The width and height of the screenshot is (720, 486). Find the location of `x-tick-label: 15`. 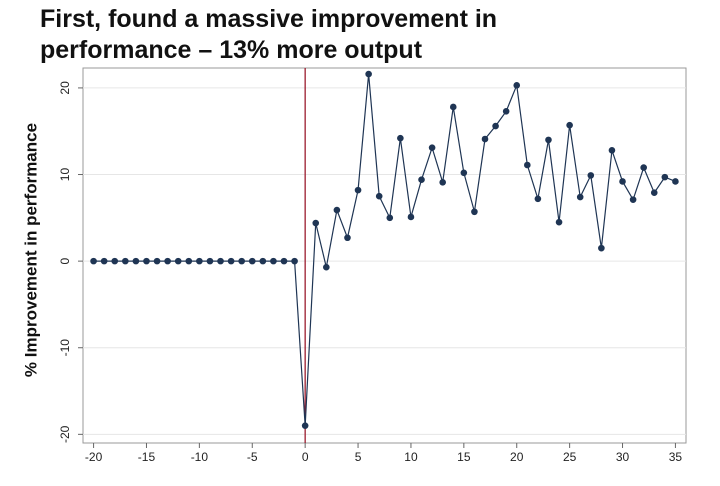

x-tick-label: 15 is located at coordinates (464, 457).